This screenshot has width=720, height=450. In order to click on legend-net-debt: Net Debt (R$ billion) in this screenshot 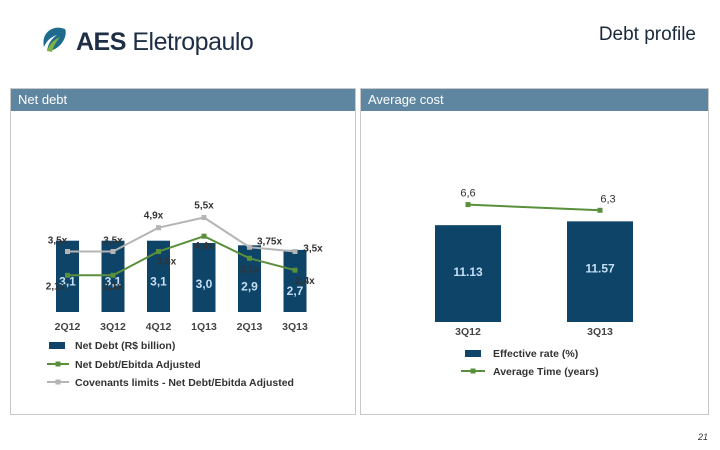, I will do `click(125, 346)`.